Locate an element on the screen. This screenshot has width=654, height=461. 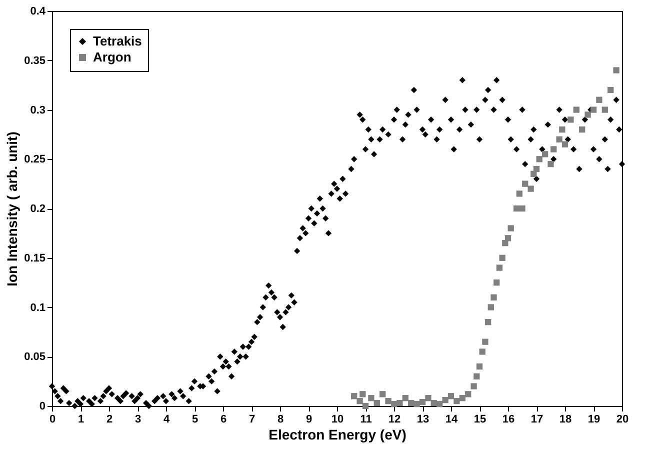
x-tick-label: 9 is located at coordinates (309, 420).